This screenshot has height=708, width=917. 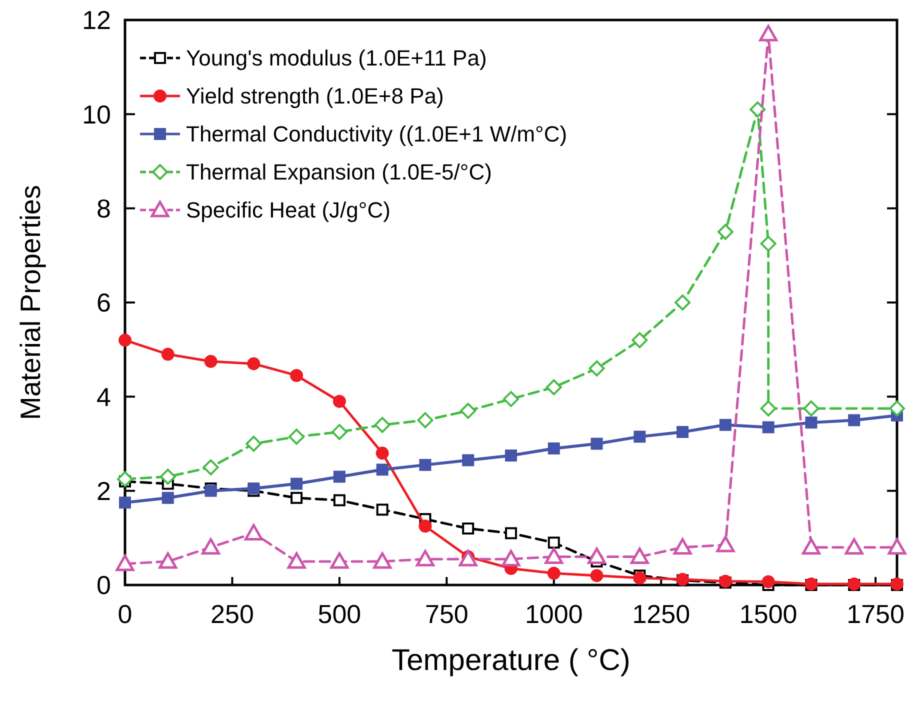 I want to click on y-tick-label: 12, so click(x=96, y=20).